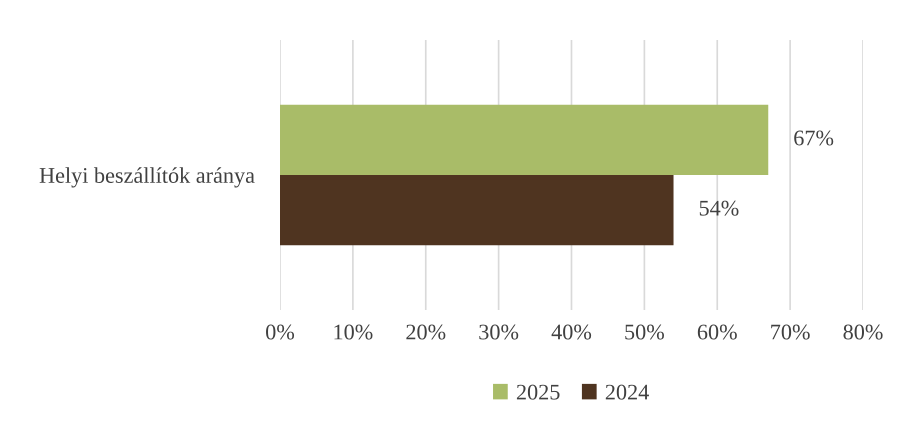 The width and height of the screenshot is (906, 421). What do you see at coordinates (863, 332) in the screenshot?
I see `x-tick-label: 80%` at bounding box center [863, 332].